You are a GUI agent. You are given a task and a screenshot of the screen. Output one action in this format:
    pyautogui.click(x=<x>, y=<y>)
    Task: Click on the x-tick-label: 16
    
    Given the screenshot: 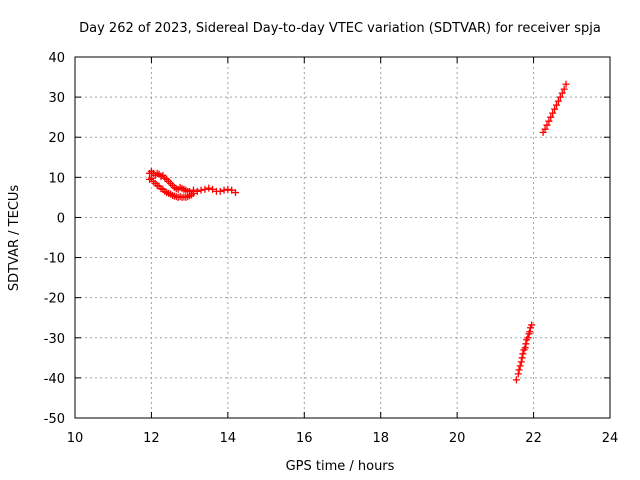 What is the action you would take?
    pyautogui.click(x=304, y=438)
    